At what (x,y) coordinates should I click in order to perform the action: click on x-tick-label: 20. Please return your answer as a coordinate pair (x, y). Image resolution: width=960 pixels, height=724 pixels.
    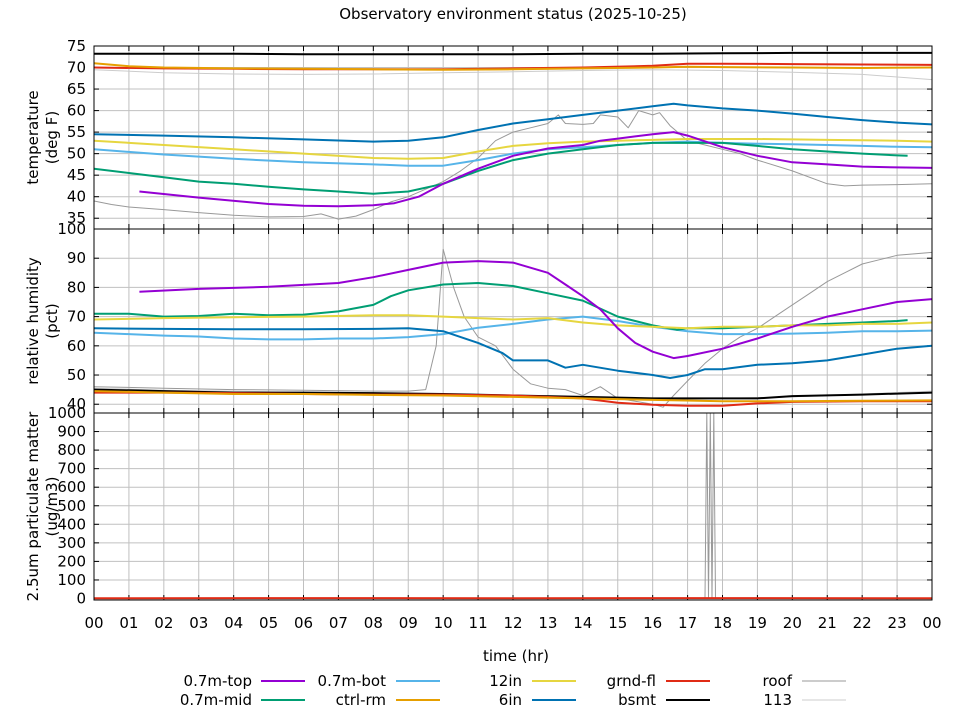
    Looking at the image, I should click on (792, 623).